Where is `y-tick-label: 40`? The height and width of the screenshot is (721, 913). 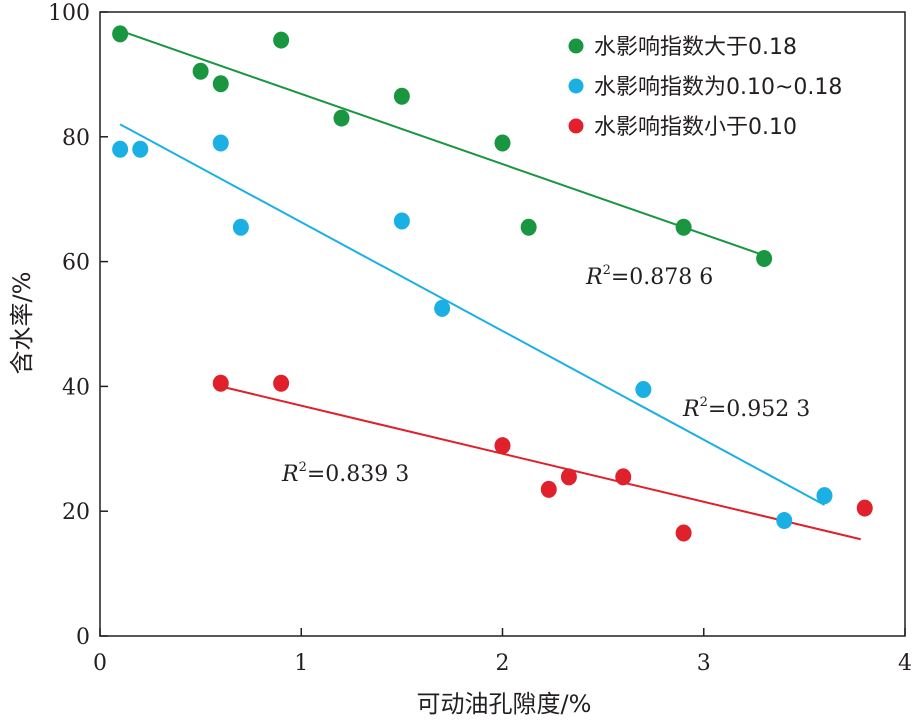 y-tick-label: 40 is located at coordinates (76, 387).